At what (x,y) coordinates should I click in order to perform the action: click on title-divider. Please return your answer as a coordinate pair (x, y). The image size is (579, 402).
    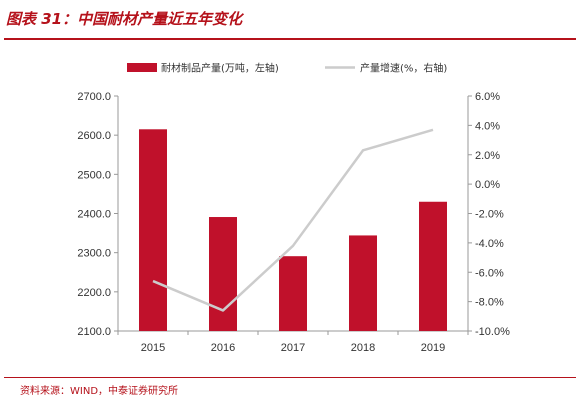
    Looking at the image, I should click on (290, 39).